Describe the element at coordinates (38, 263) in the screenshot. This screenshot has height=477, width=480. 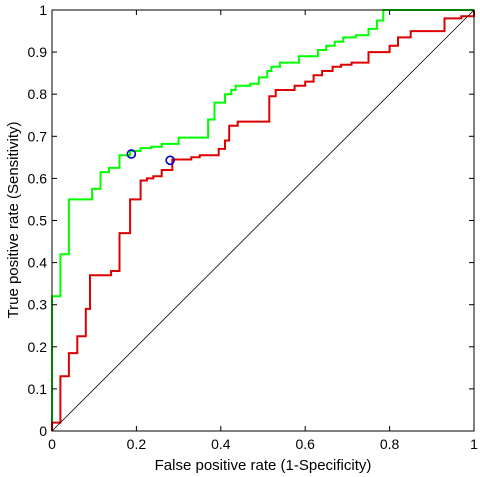
I see `y-tick-label: 0.4` at that location.